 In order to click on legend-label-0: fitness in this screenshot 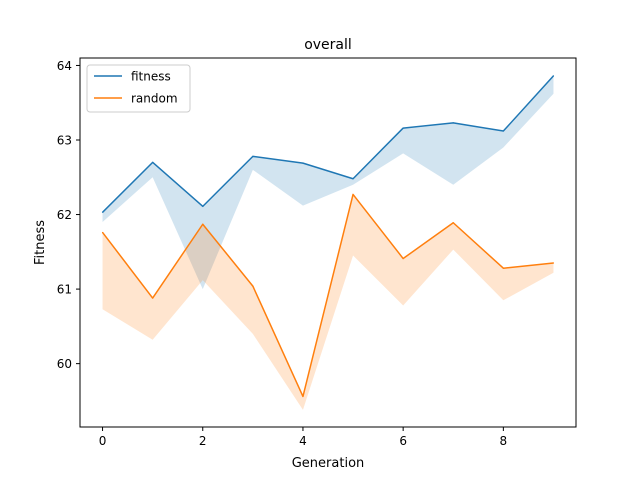, I will do `click(151, 77)`.